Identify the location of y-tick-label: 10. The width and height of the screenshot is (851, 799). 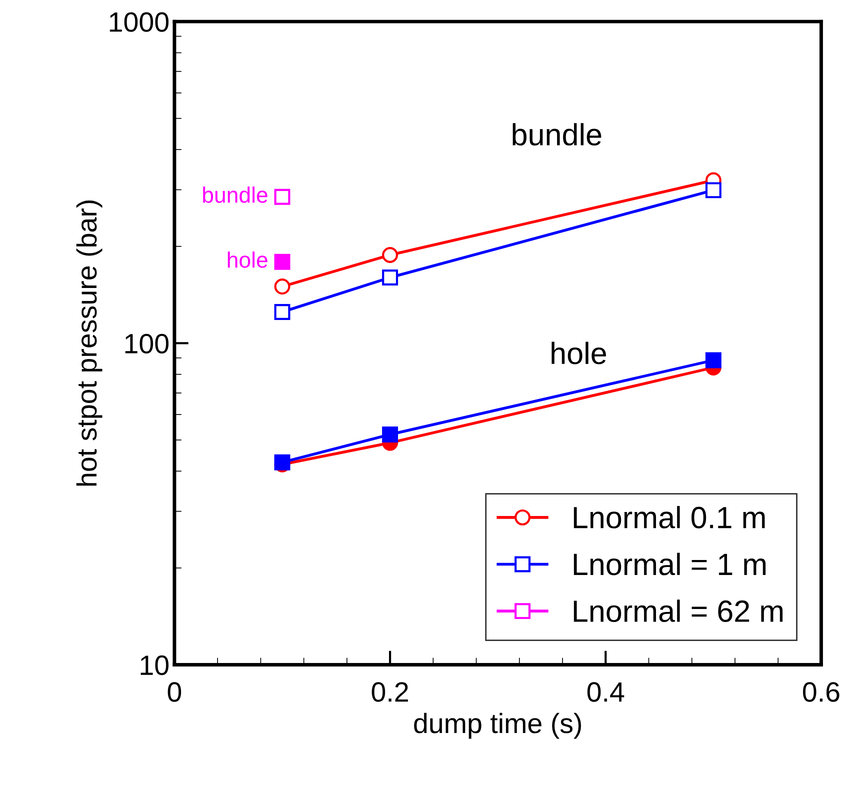
(154, 665).